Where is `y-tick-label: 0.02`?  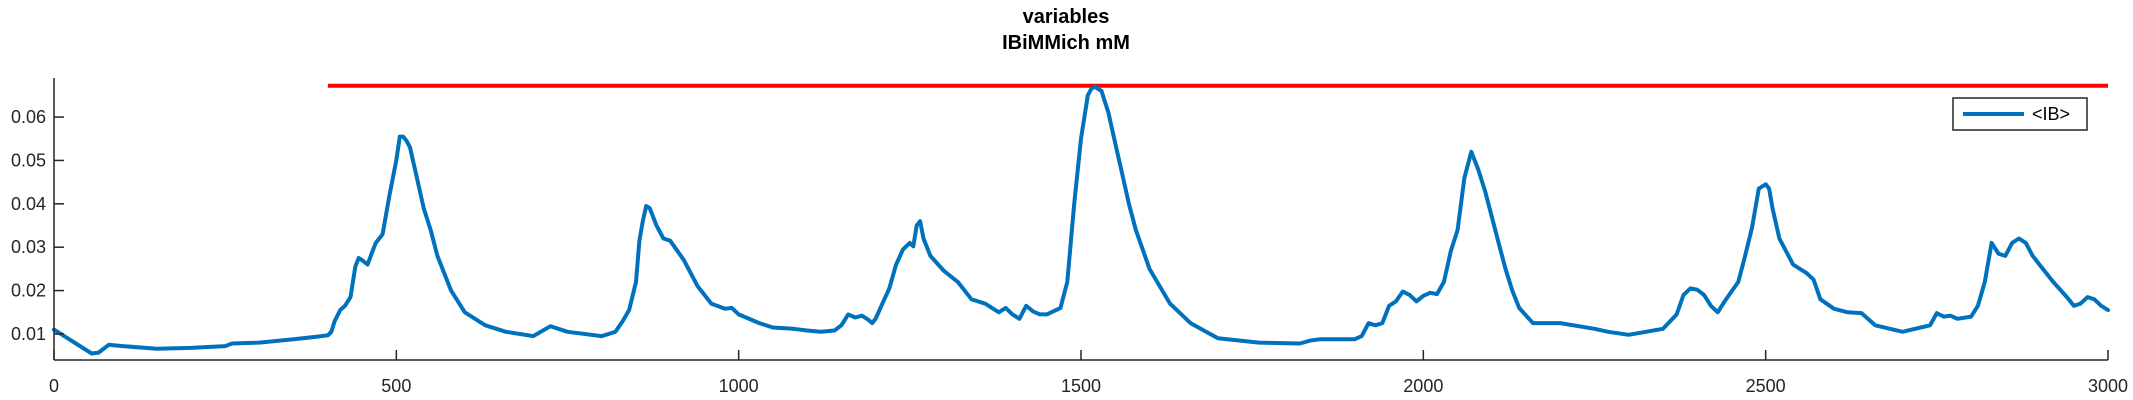
y-tick-label: 0.02 is located at coordinates (28, 291).